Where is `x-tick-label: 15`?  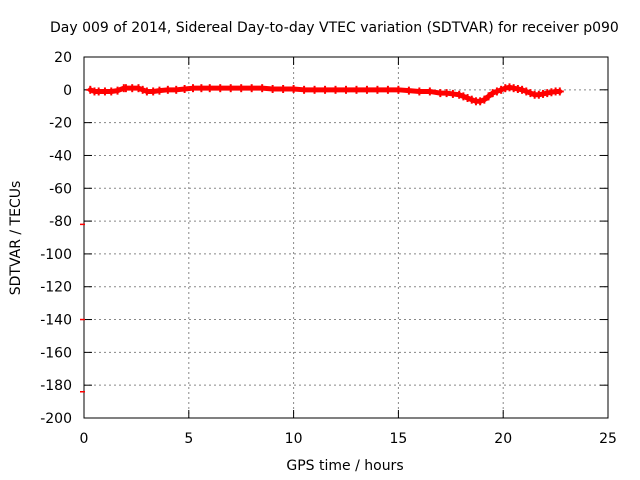
x-tick-label: 15 is located at coordinates (398, 439).